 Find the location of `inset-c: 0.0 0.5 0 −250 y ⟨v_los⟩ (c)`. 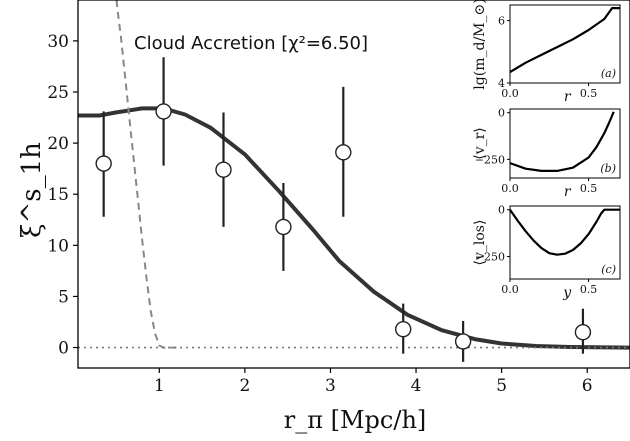

inset-c: 0.0 0.5 0 −250 y ⟨v_los⟩ (c) is located at coordinates (548, 252).